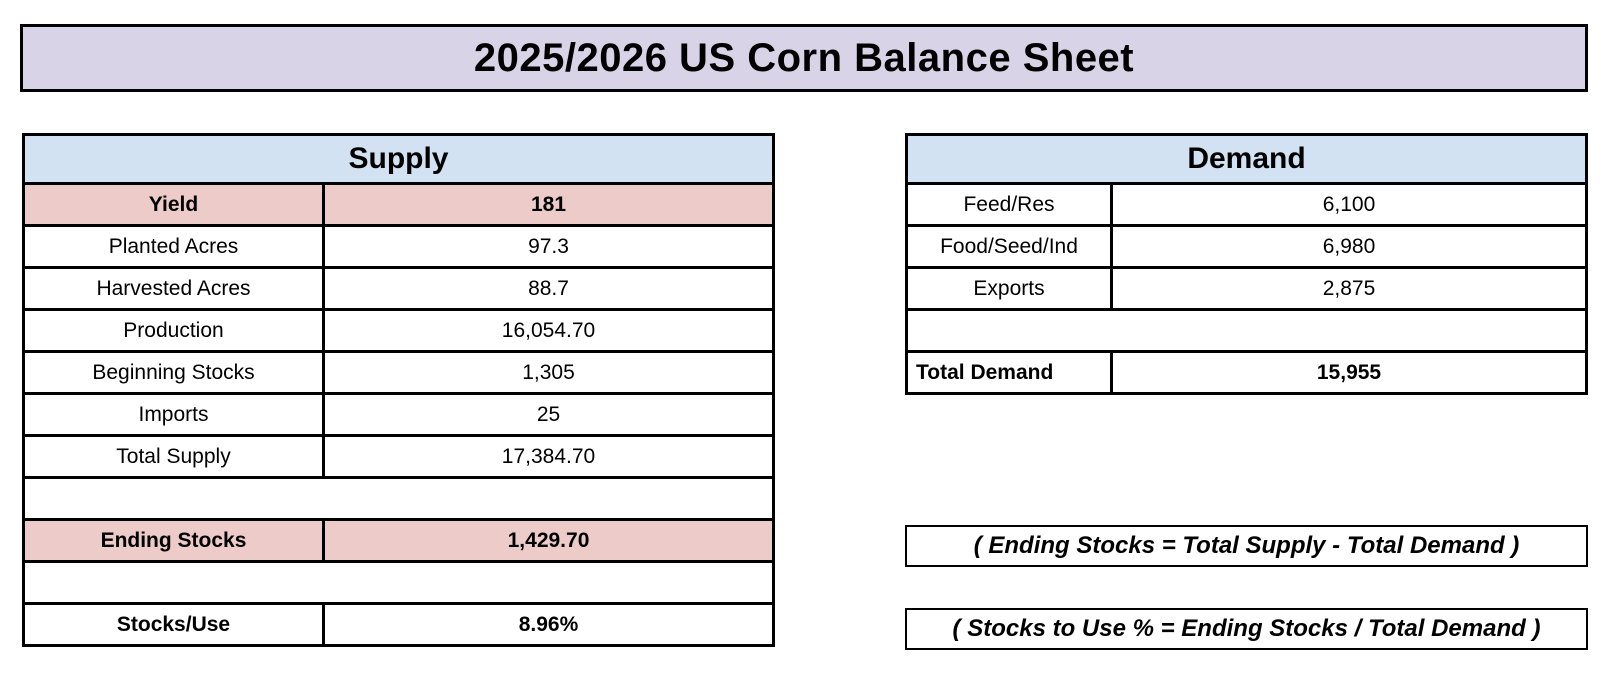  I want to click on row-label: Stocks/Use, so click(175, 624).